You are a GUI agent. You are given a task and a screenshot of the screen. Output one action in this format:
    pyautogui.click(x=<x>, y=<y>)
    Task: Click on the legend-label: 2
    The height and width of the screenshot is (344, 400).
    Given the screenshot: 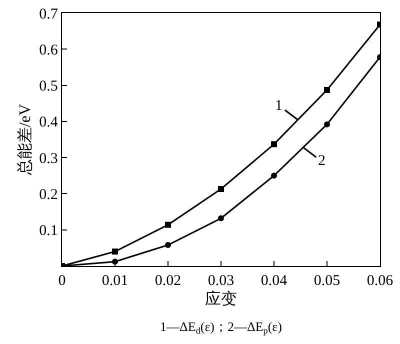 What is the action you would take?
    pyautogui.click(x=322, y=161)
    